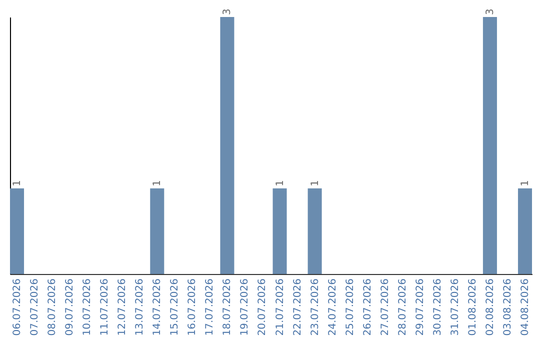  What do you see at coordinates (228, 307) in the screenshot?
I see `x-tick-label: 18.07.2026` at bounding box center [228, 307].